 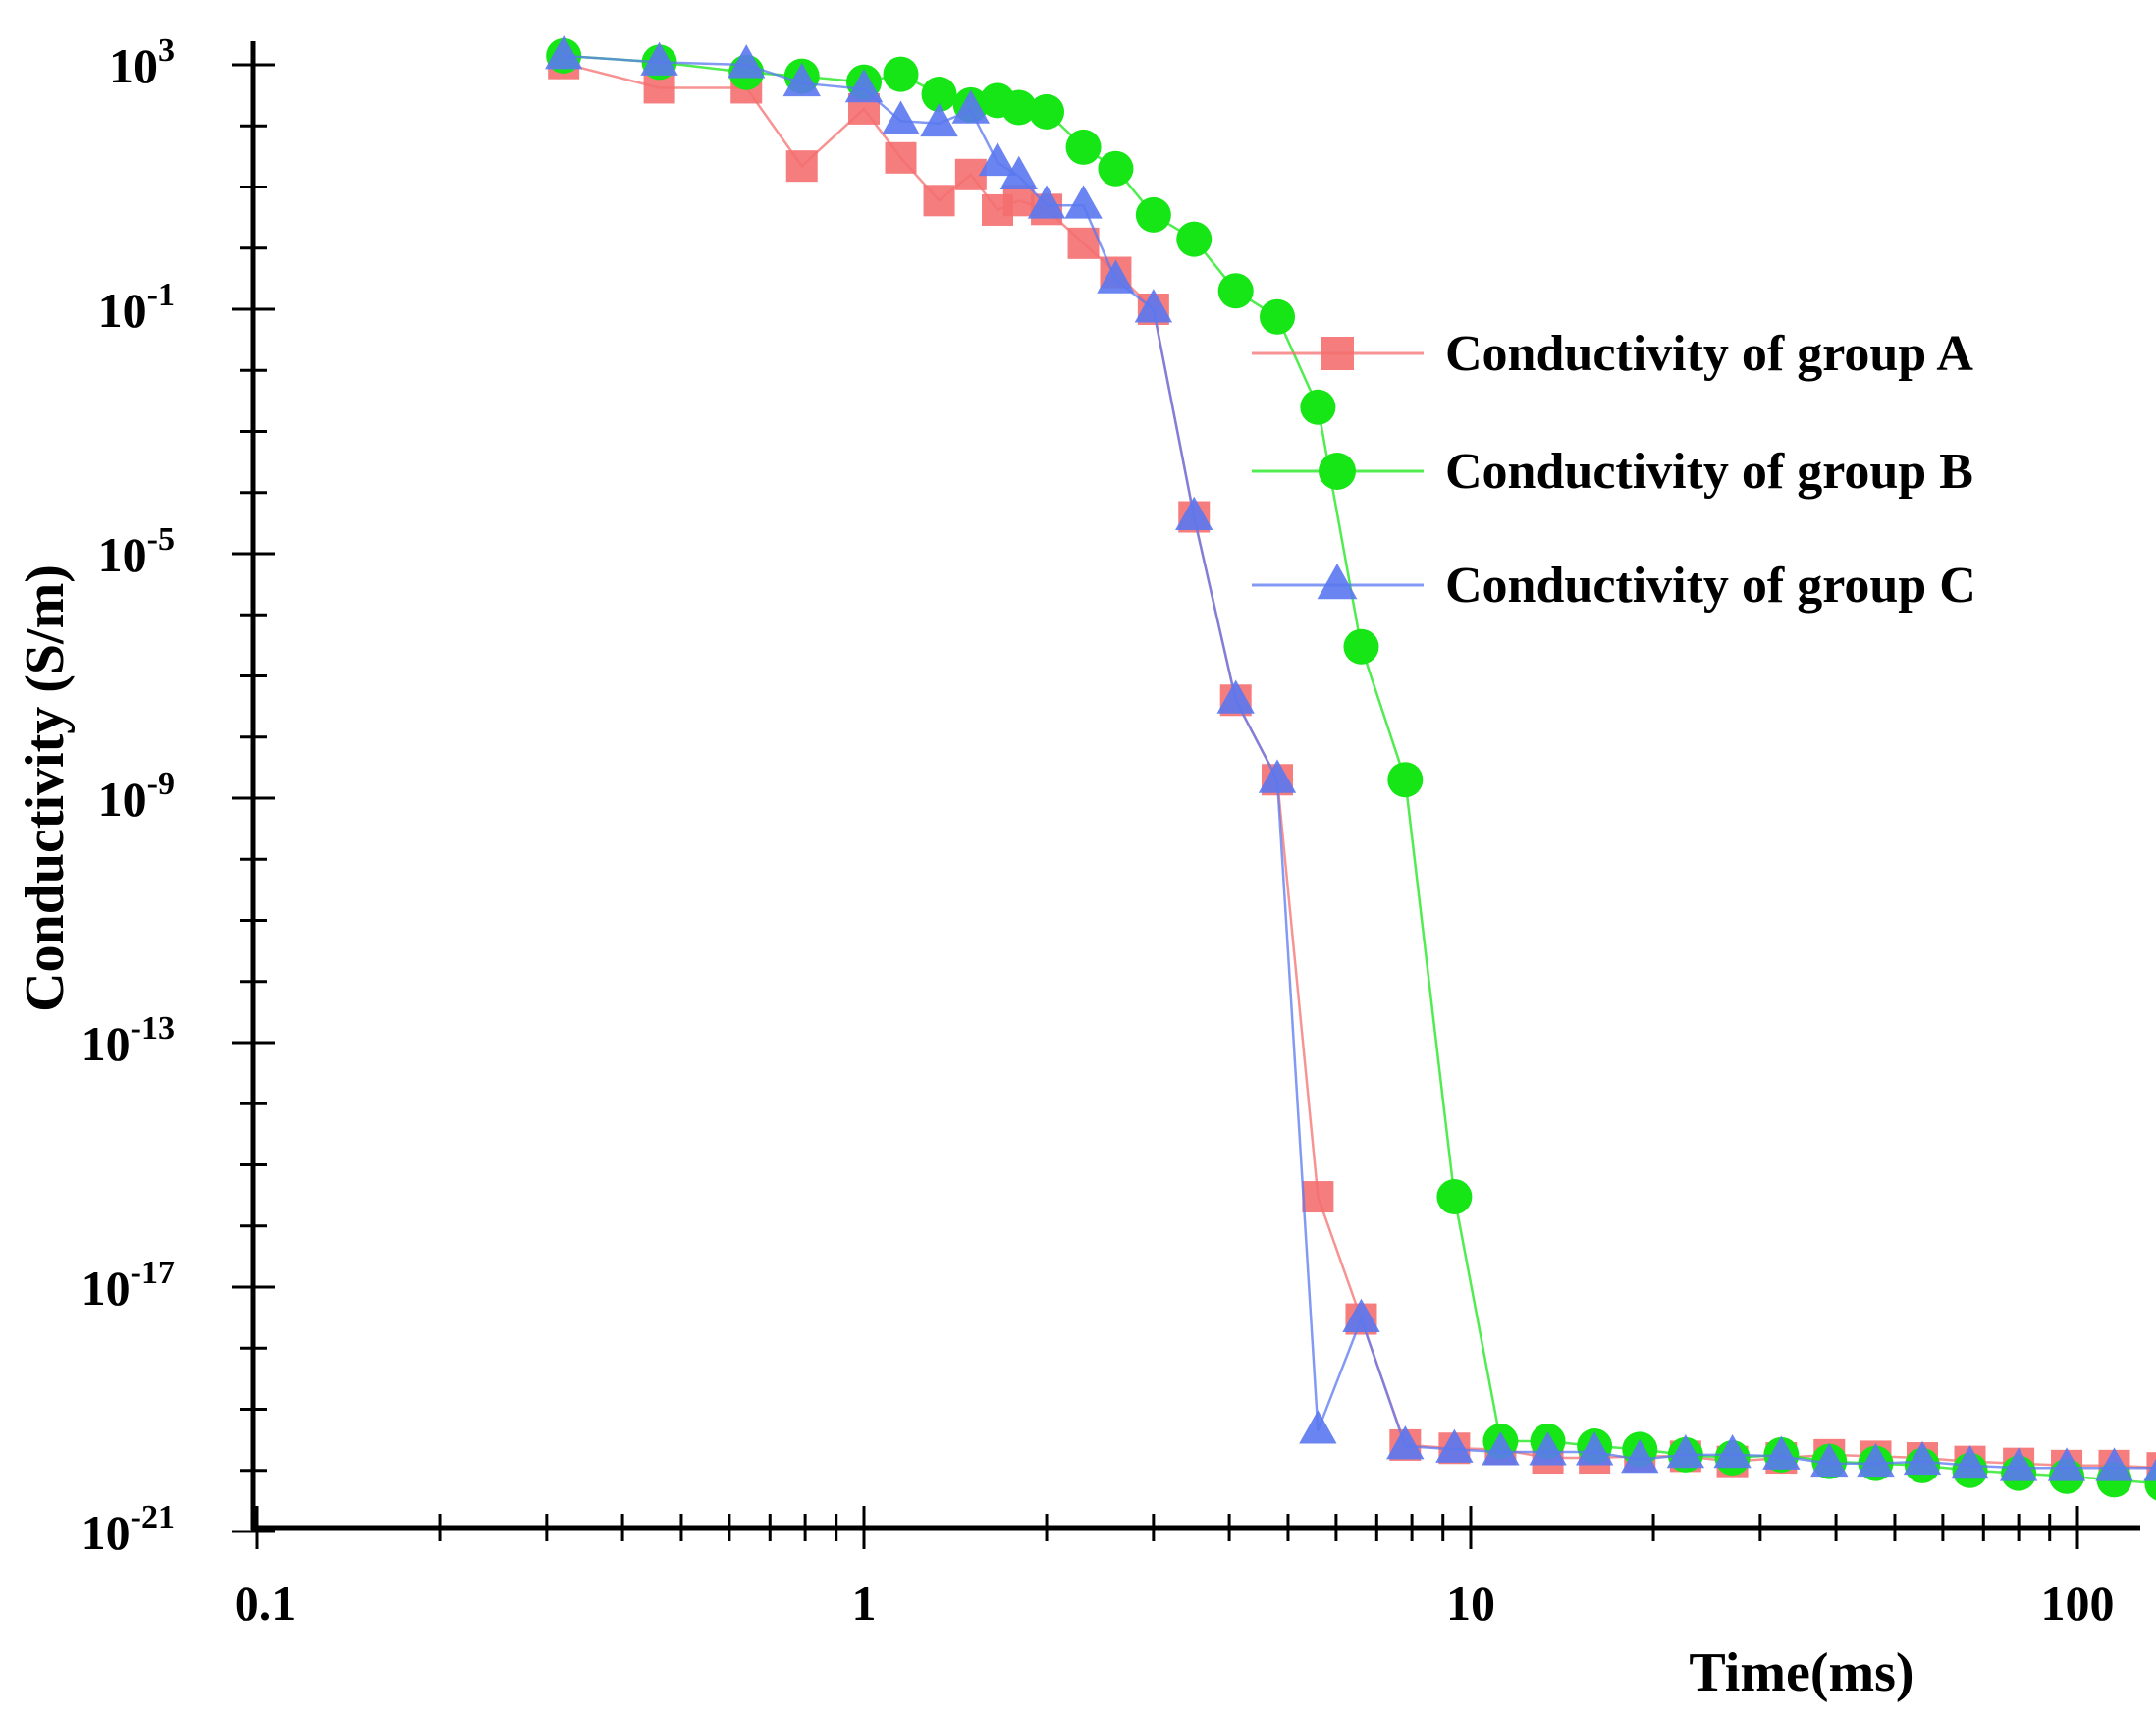 I want to click on y-tick-exponent: -5, so click(x=161, y=539).